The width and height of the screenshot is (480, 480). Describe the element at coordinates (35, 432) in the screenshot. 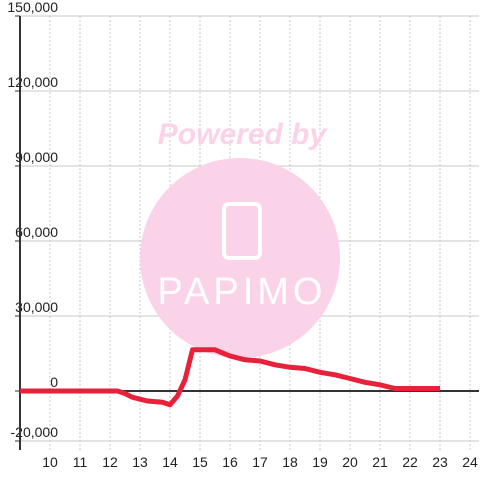

I see `y-tick-label: -20,000` at that location.